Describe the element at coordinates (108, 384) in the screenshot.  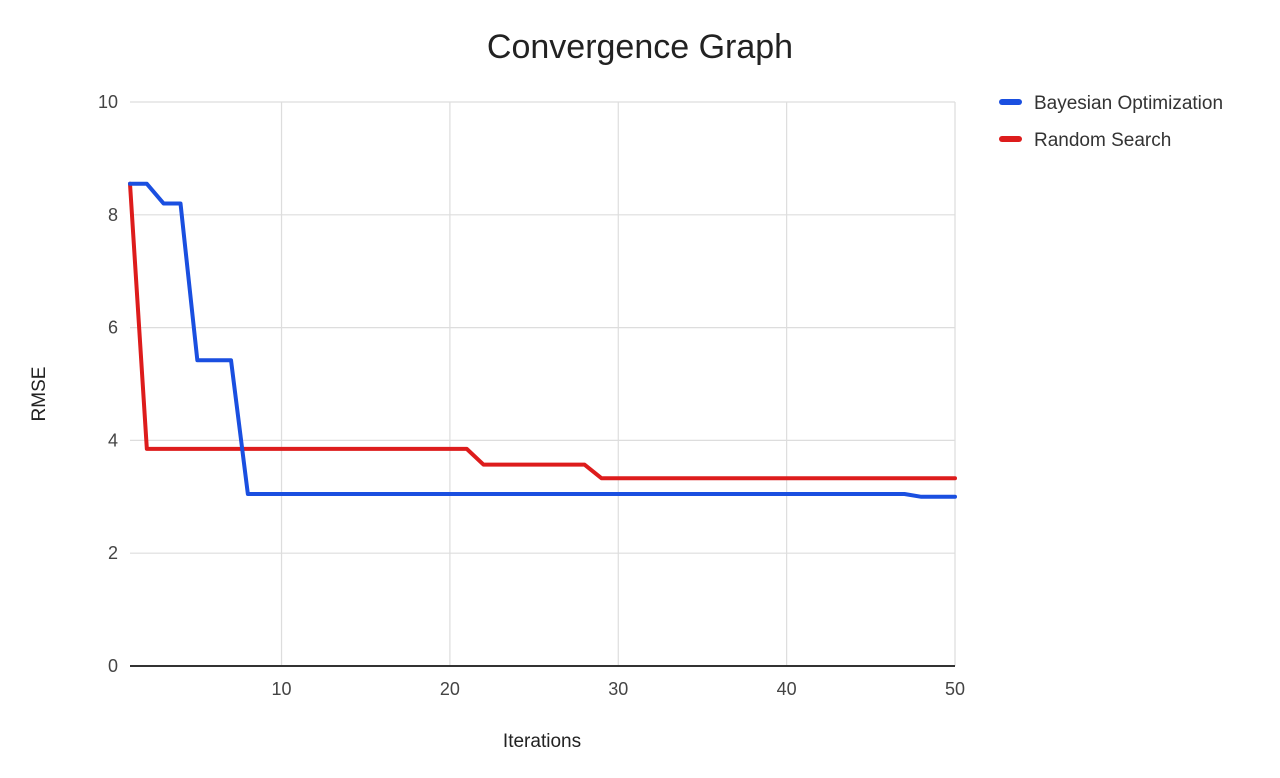
I see `y-axis-tick-labels: 0 2 4 6 8 10` at that location.